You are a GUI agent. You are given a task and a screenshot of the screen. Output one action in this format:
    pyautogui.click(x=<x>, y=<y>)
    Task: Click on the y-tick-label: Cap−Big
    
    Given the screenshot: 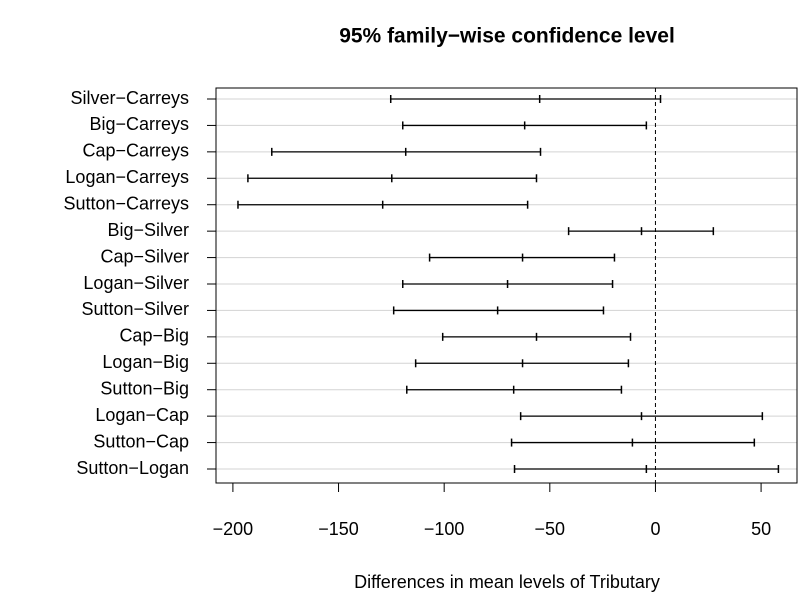 What is the action you would take?
    pyautogui.click(x=154, y=336)
    